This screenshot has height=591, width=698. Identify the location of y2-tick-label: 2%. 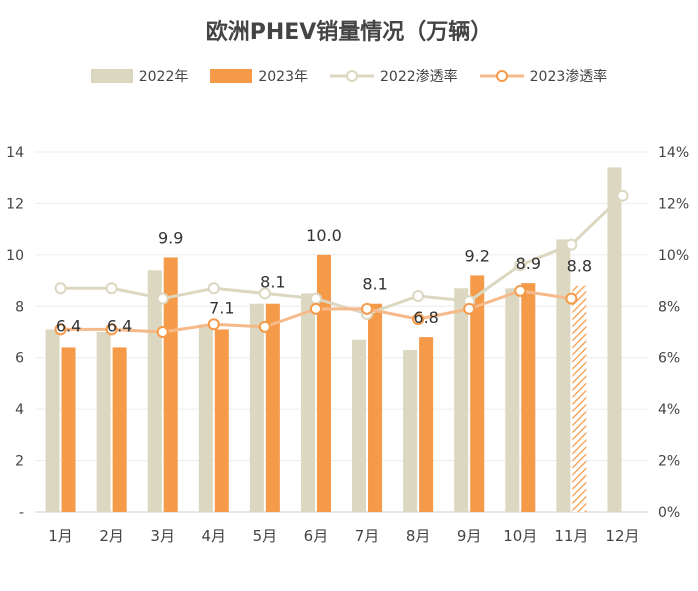
(669, 462).